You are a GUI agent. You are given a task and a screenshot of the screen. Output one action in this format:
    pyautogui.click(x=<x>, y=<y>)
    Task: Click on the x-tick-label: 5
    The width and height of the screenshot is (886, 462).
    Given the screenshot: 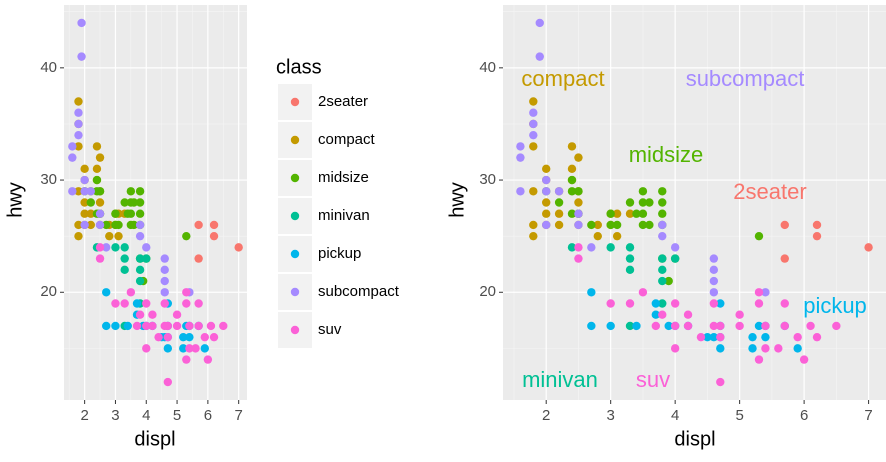 What is the action you would take?
    pyautogui.click(x=739, y=415)
    